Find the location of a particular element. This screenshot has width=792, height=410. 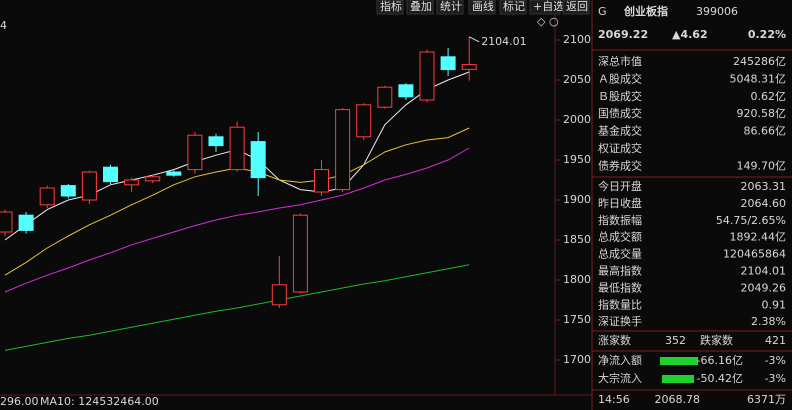

row-value: 1892.44亿 is located at coordinates (758, 237).